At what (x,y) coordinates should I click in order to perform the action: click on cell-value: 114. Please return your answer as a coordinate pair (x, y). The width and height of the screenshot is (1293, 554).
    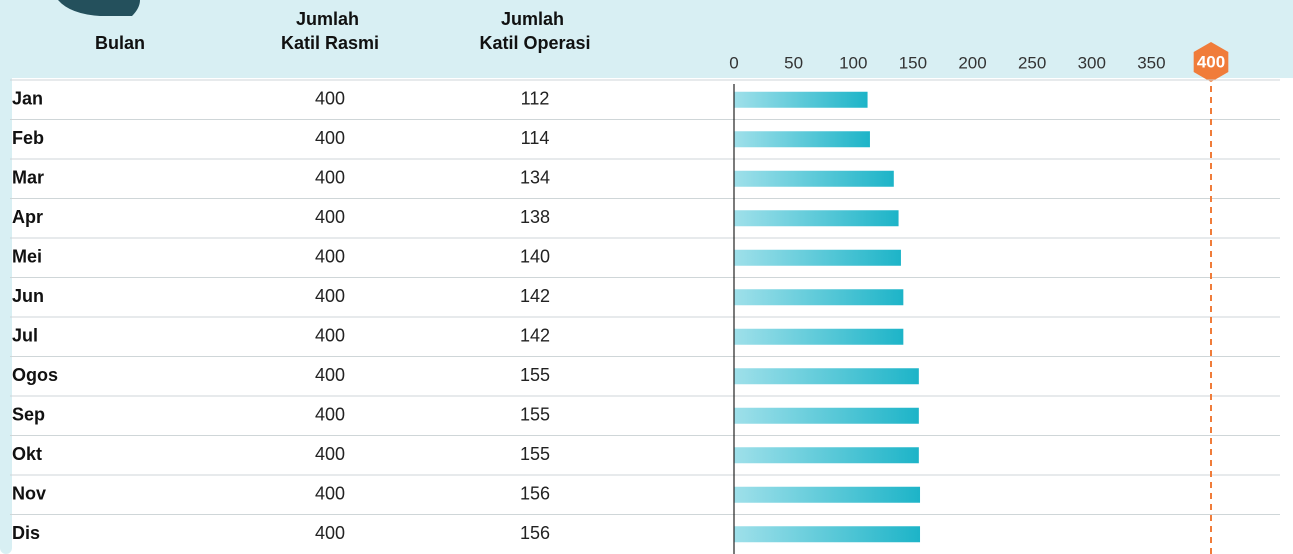
    Looking at the image, I should click on (535, 138).